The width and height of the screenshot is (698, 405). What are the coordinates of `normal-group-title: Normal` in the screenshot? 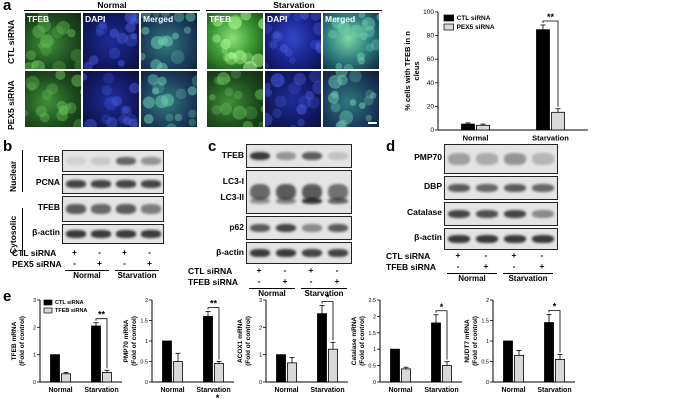 It's located at (112, 5).